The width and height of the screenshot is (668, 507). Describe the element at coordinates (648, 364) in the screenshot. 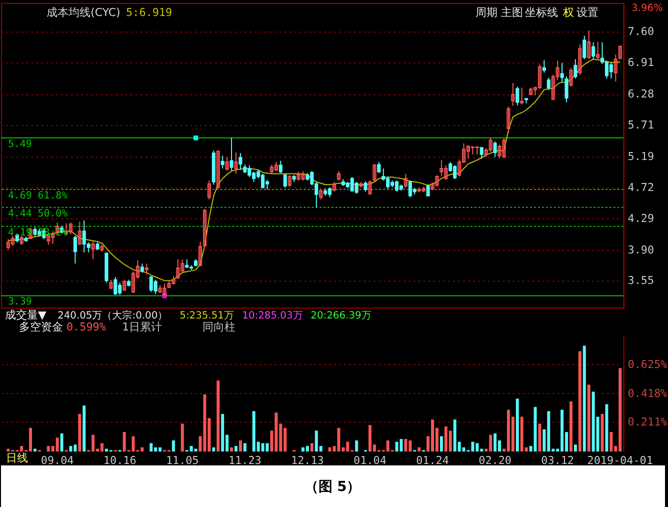

I see `y-tick-label: 0.625%` at that location.